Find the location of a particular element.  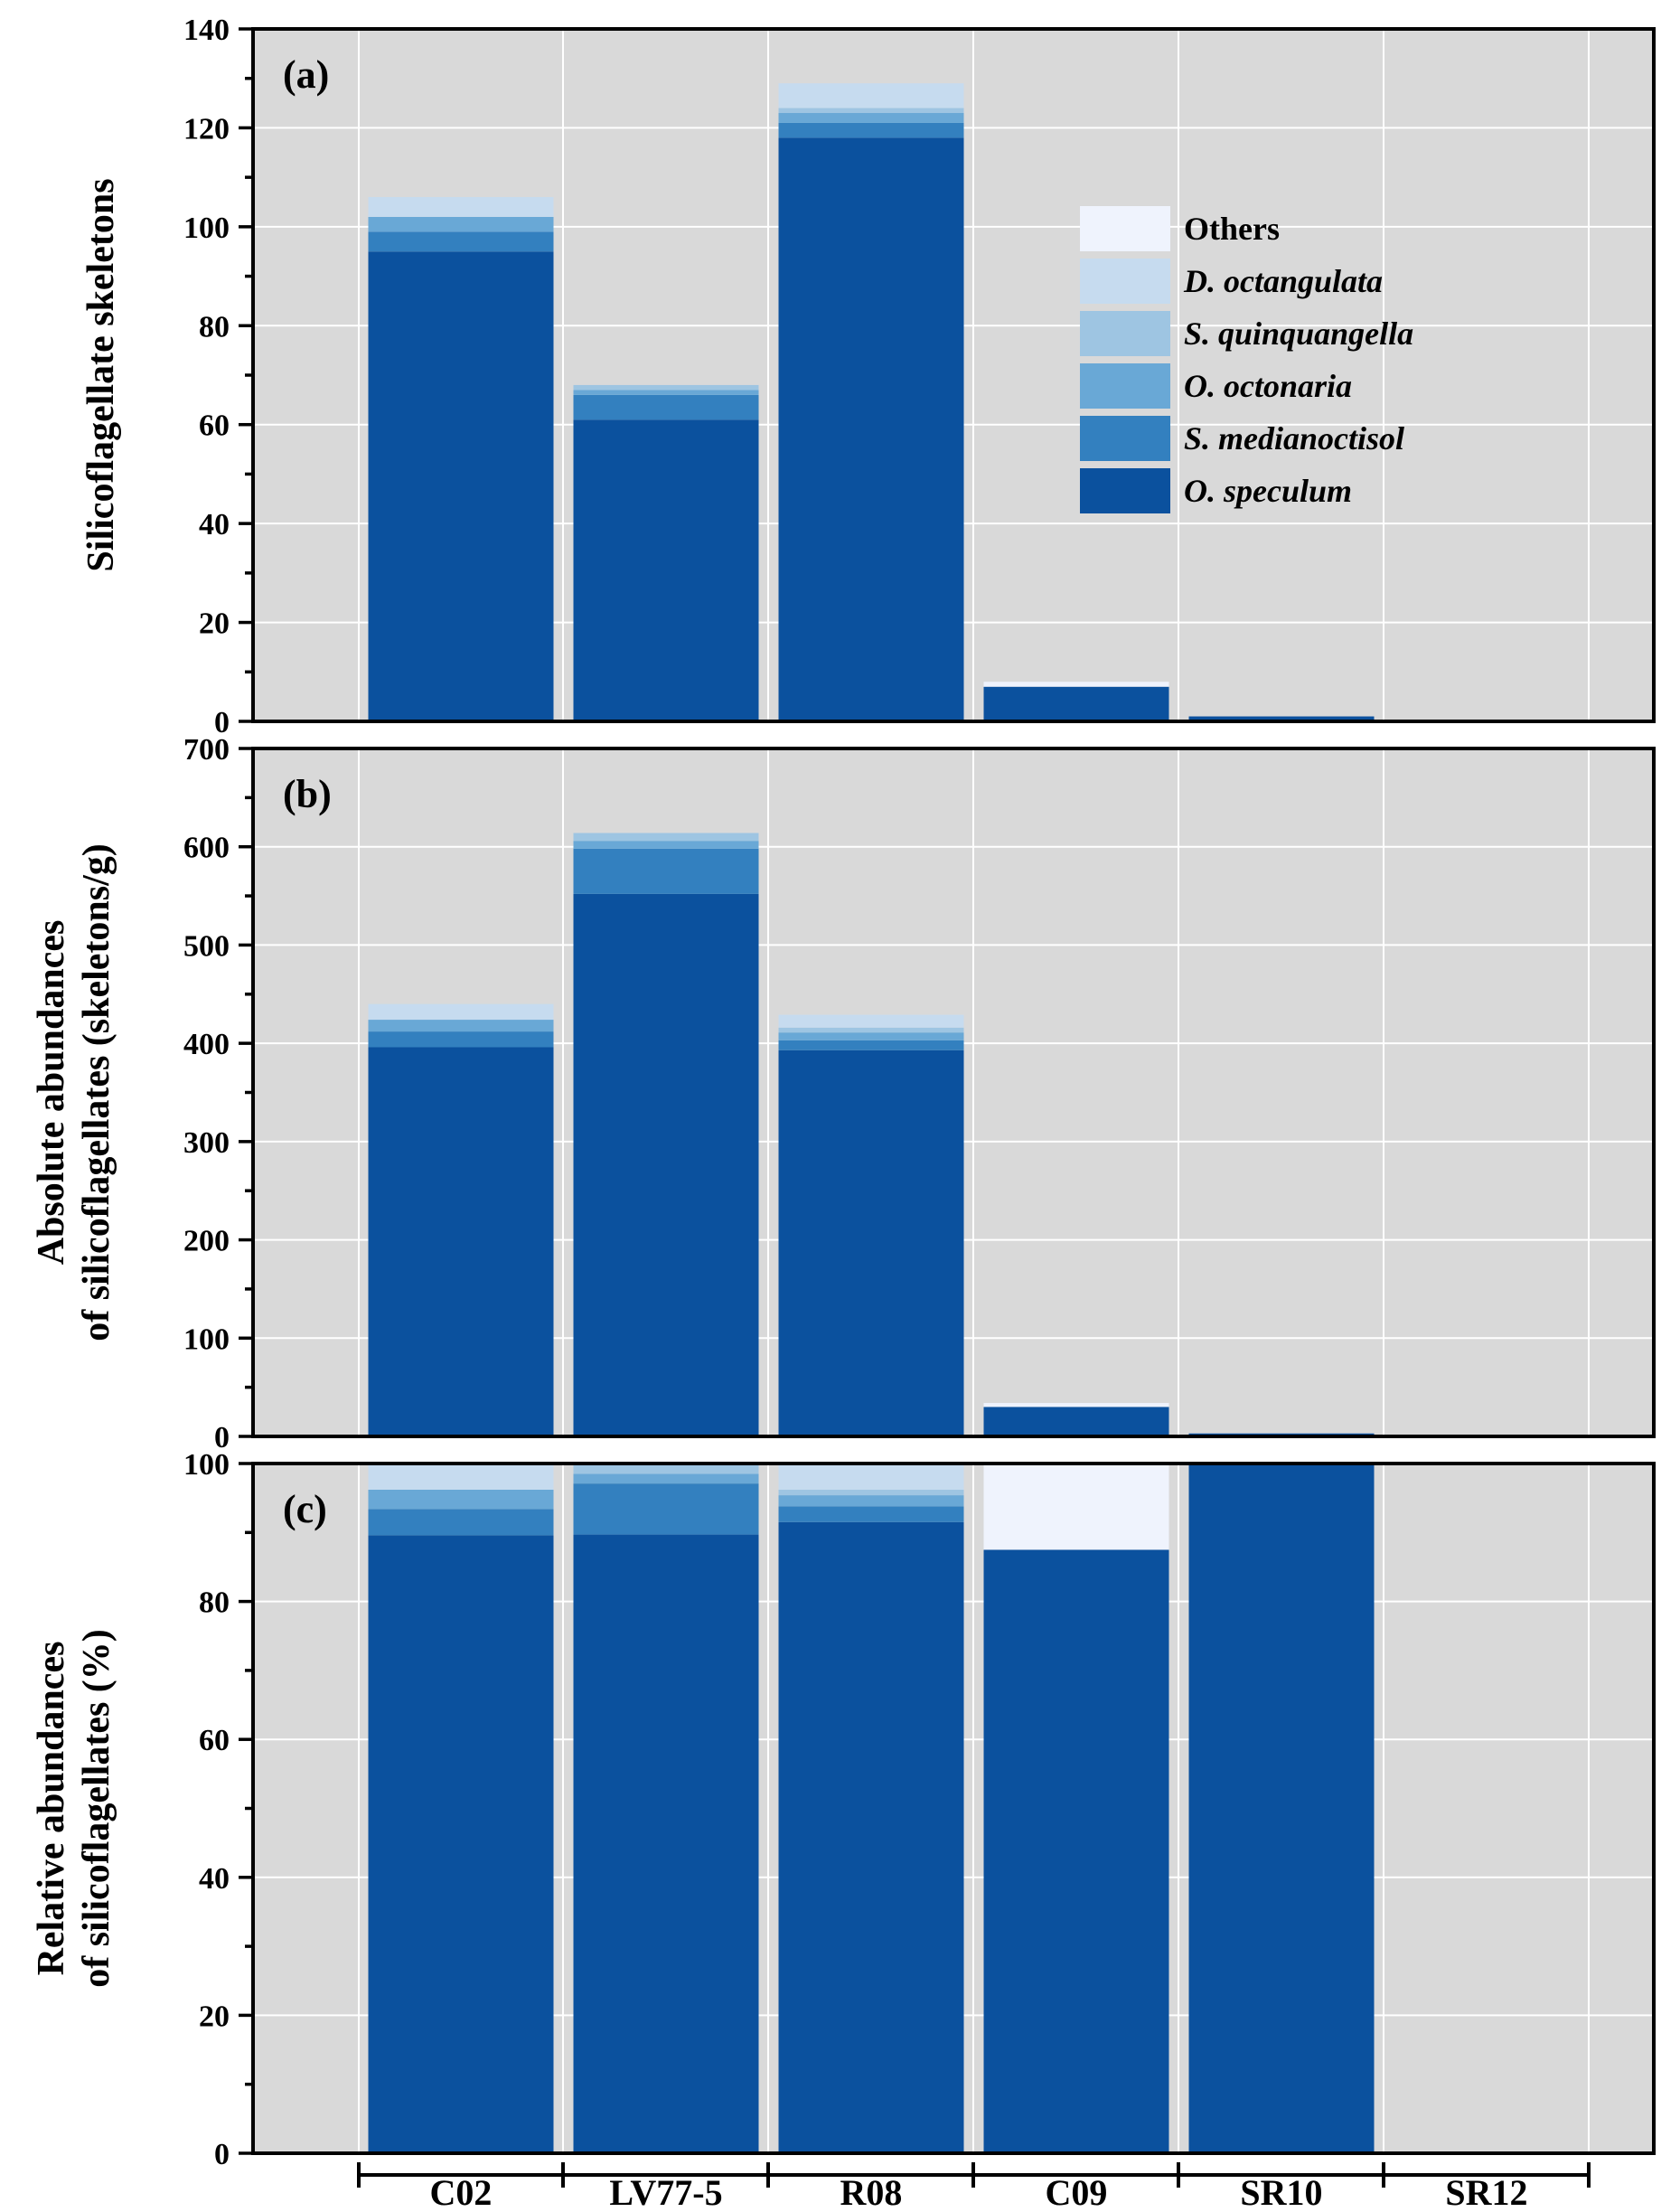

panel-a-bar-lv77-5-o-speculum is located at coordinates (666, 570).